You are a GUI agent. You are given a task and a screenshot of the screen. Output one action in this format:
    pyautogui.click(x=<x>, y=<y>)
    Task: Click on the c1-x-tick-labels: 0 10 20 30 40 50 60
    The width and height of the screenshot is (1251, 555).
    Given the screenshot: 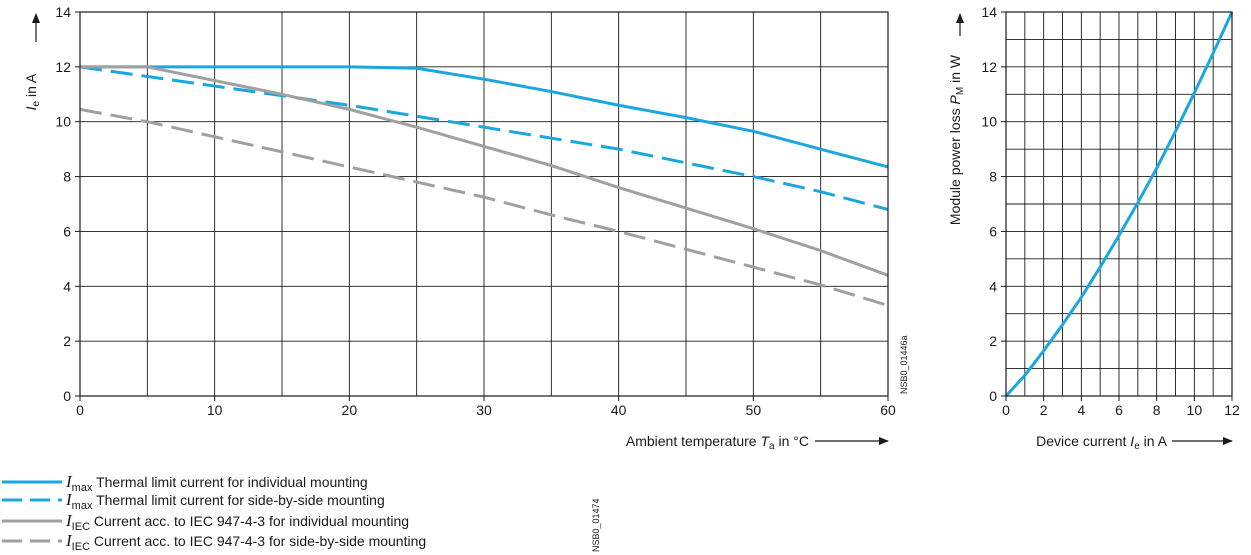 What is the action you would take?
    pyautogui.click(x=486, y=410)
    